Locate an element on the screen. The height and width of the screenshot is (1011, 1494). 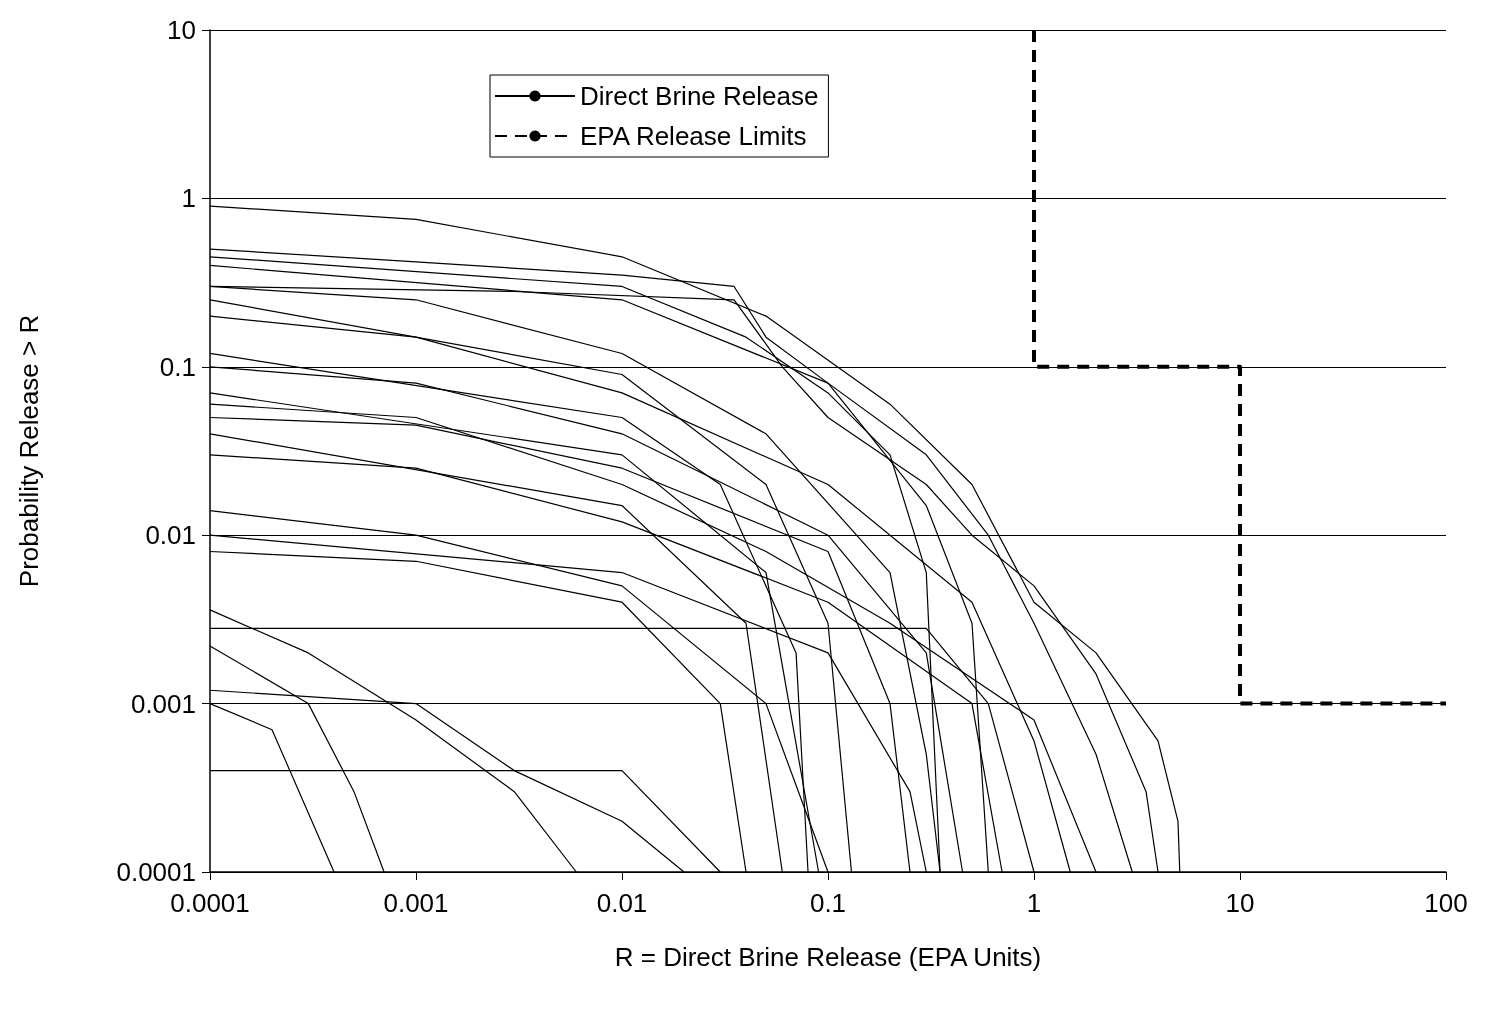
x-tick-label: 0.1 is located at coordinates (828, 903).